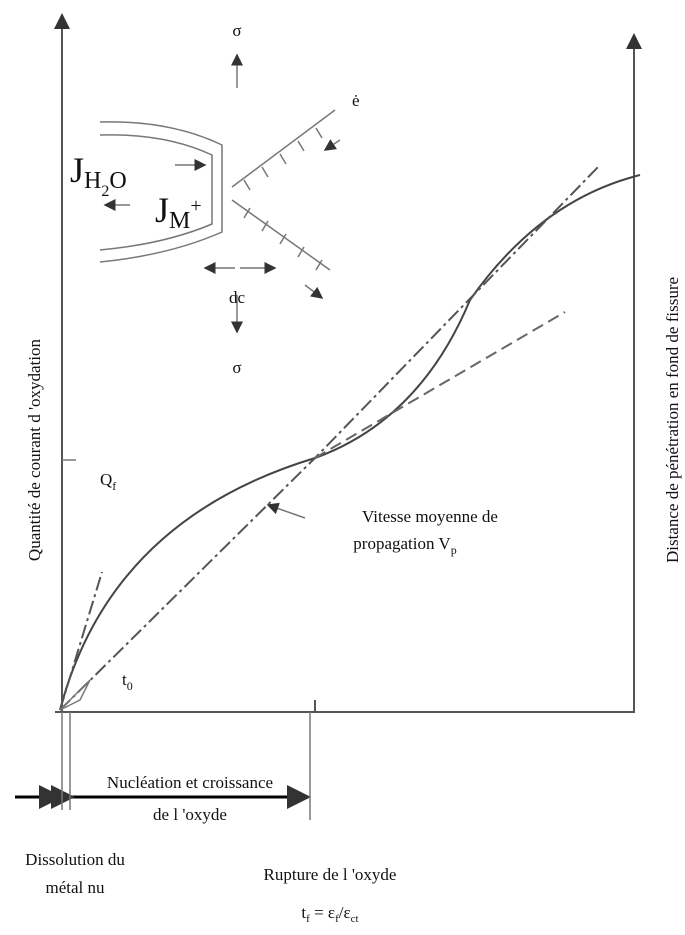 The height and width of the screenshot is (935, 685). What do you see at coordinates (163, 766) in the screenshot?
I see `phase-arrows` at bounding box center [163, 766].